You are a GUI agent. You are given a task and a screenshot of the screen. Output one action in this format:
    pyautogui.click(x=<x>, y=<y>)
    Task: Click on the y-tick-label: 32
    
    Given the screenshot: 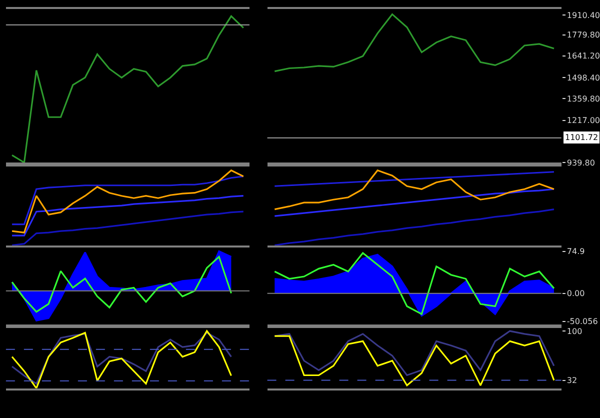 What is the action you would take?
    pyautogui.click(x=572, y=381)
    